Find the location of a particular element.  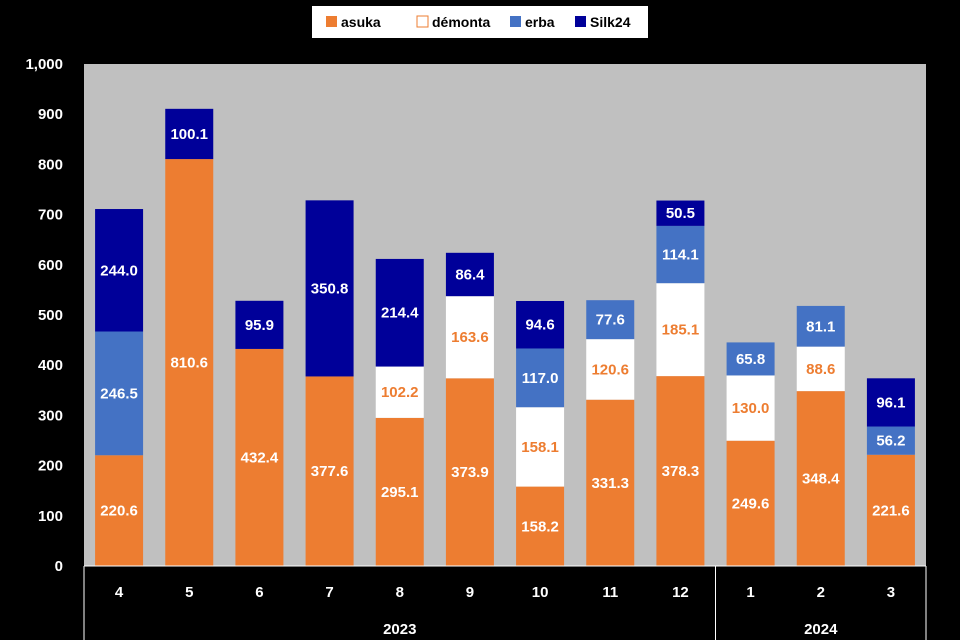

y-tick-label: 1,000 is located at coordinates (44, 64).